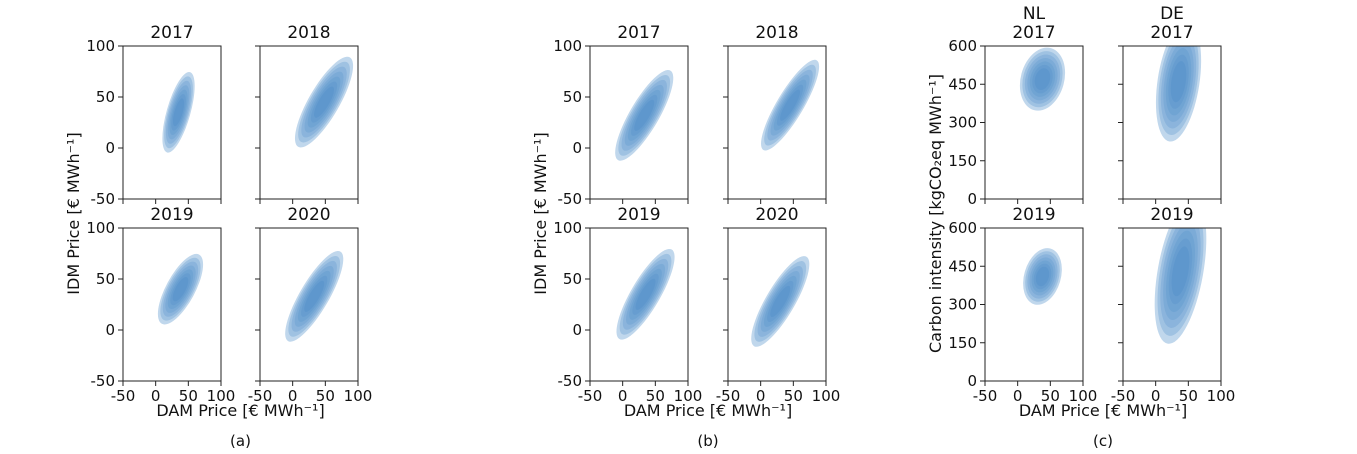  Describe the element at coordinates (776, 33) in the screenshot. I see `subplot-title: 2018` at that location.